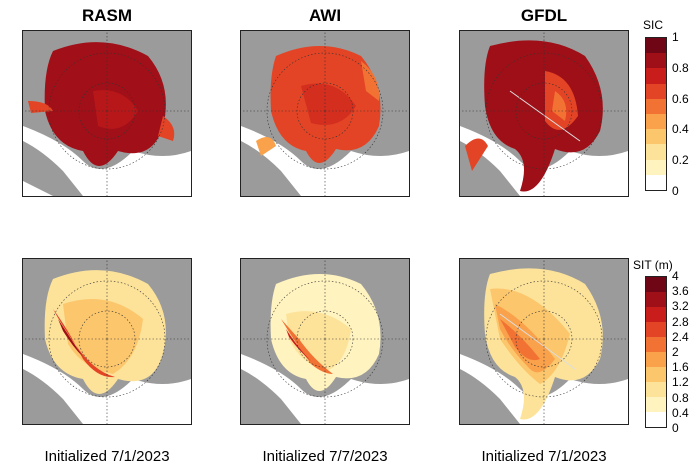  Describe the element at coordinates (107, 15) in the screenshot. I see `column-title-rasm: RASM` at that location.